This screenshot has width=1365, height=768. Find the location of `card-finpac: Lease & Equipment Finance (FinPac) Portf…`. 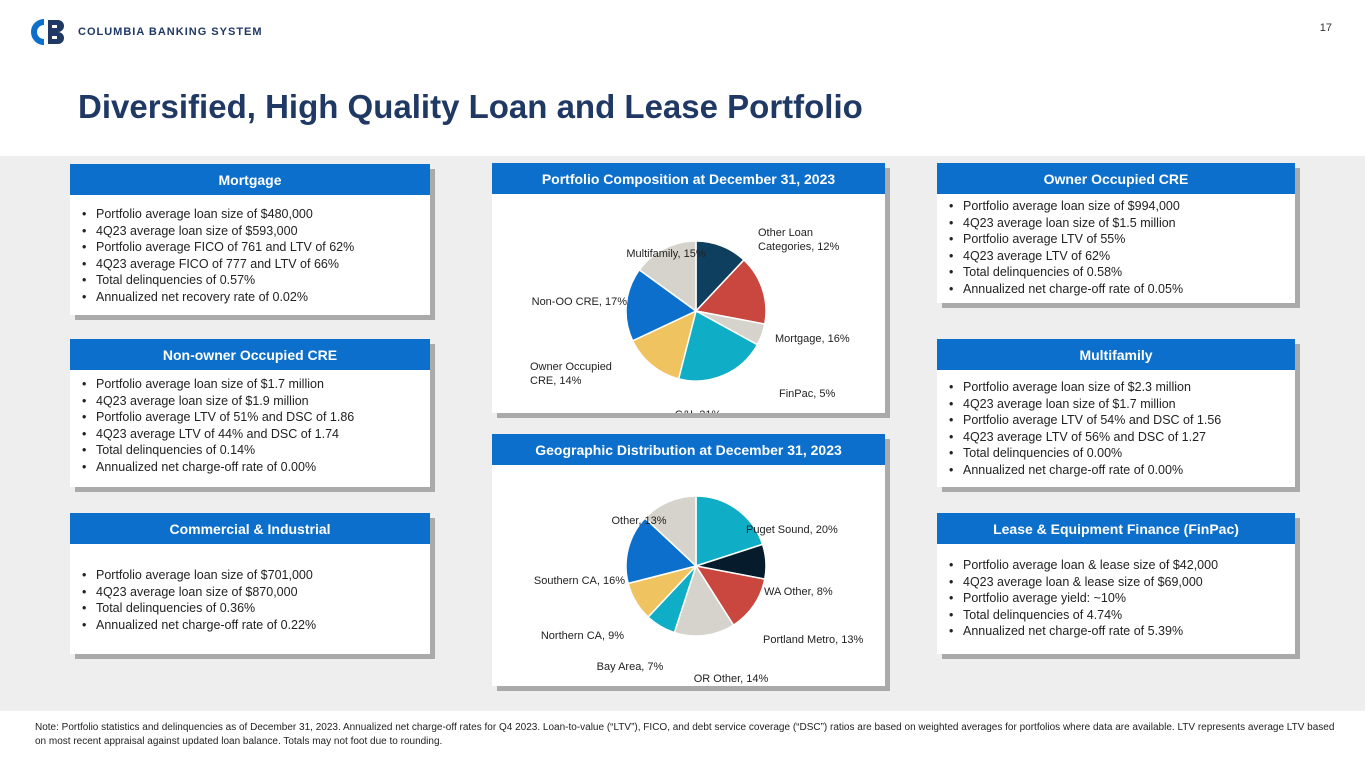

card-finpac: Lease & Equipment Finance (FinPac) Portf… is located at coordinates (1116, 583).